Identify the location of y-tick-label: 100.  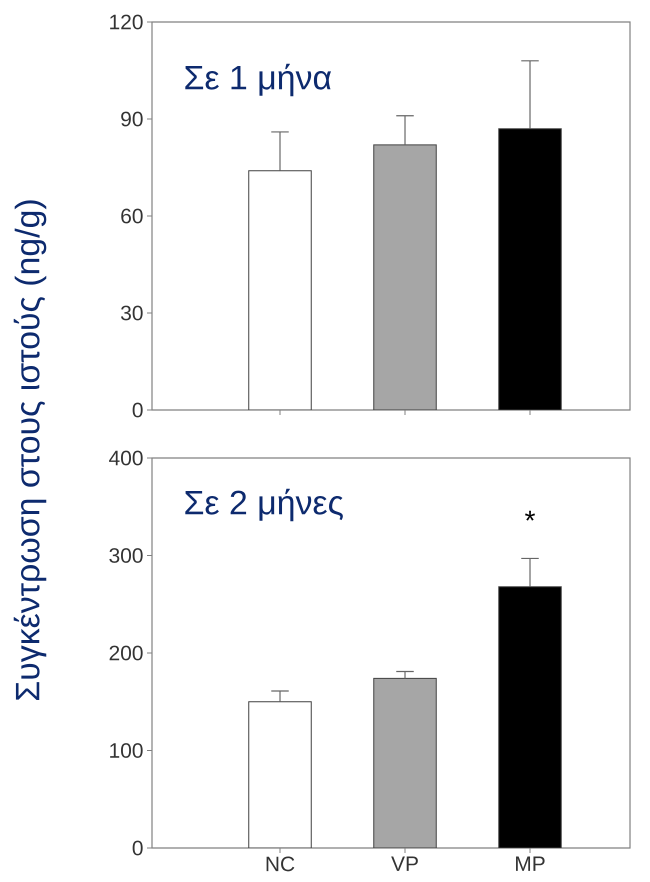
(126, 750).